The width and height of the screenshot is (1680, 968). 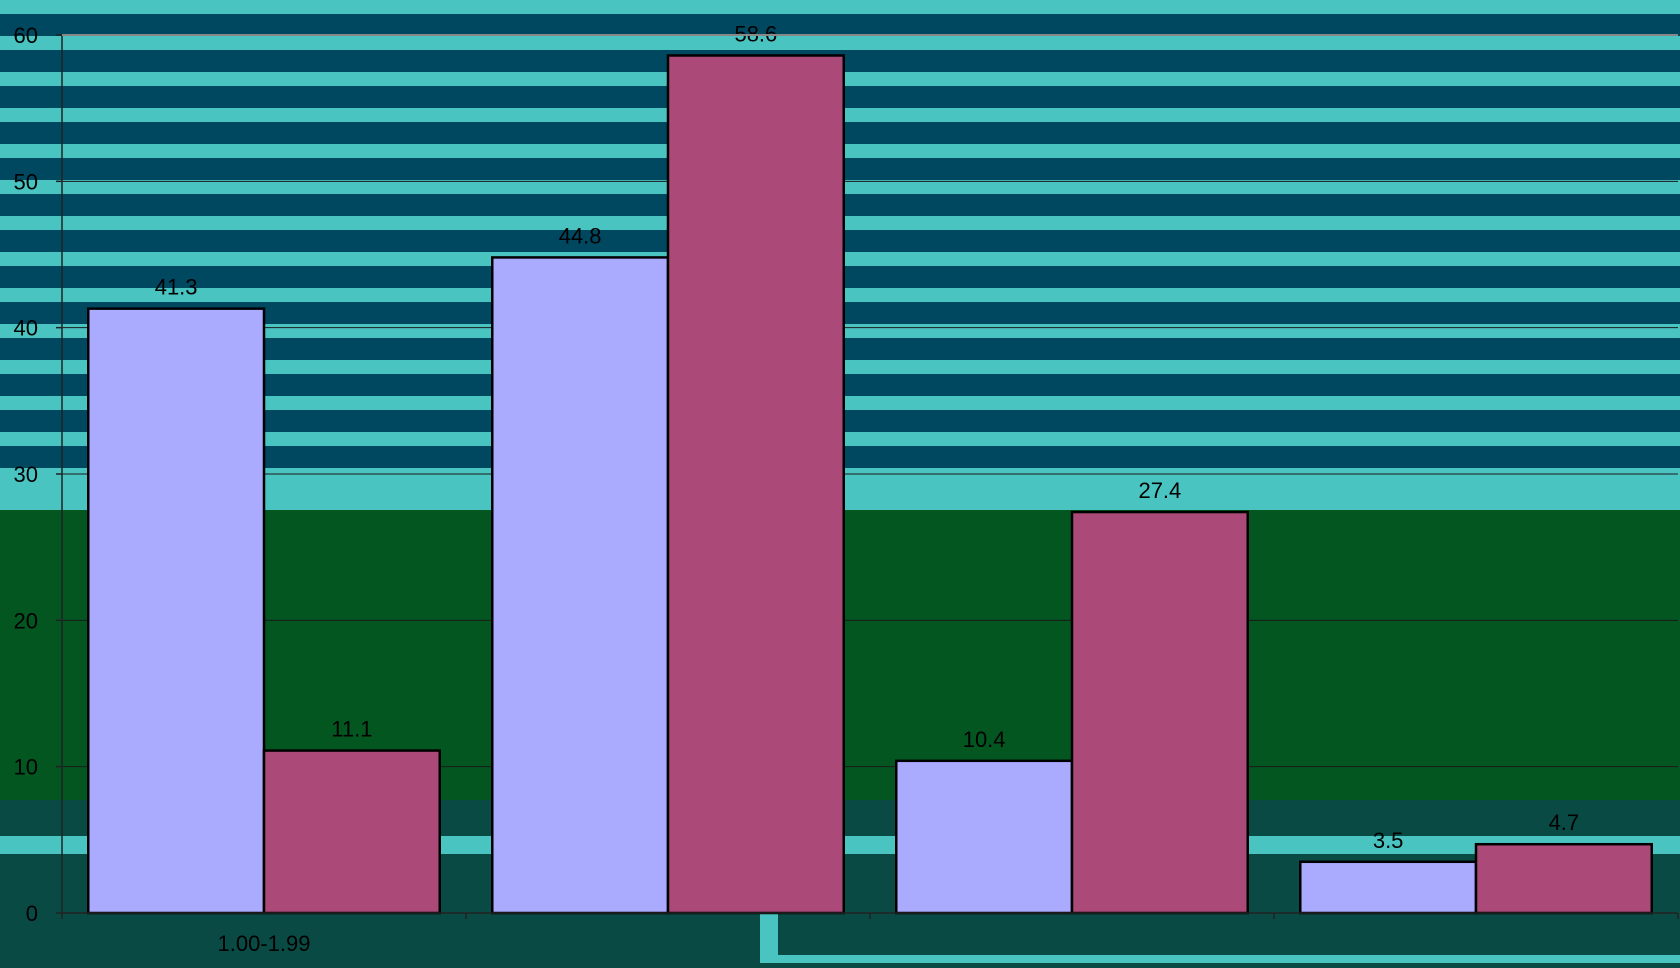 What do you see at coordinates (1564, 822) in the screenshot?
I see `data-label: 4.7` at bounding box center [1564, 822].